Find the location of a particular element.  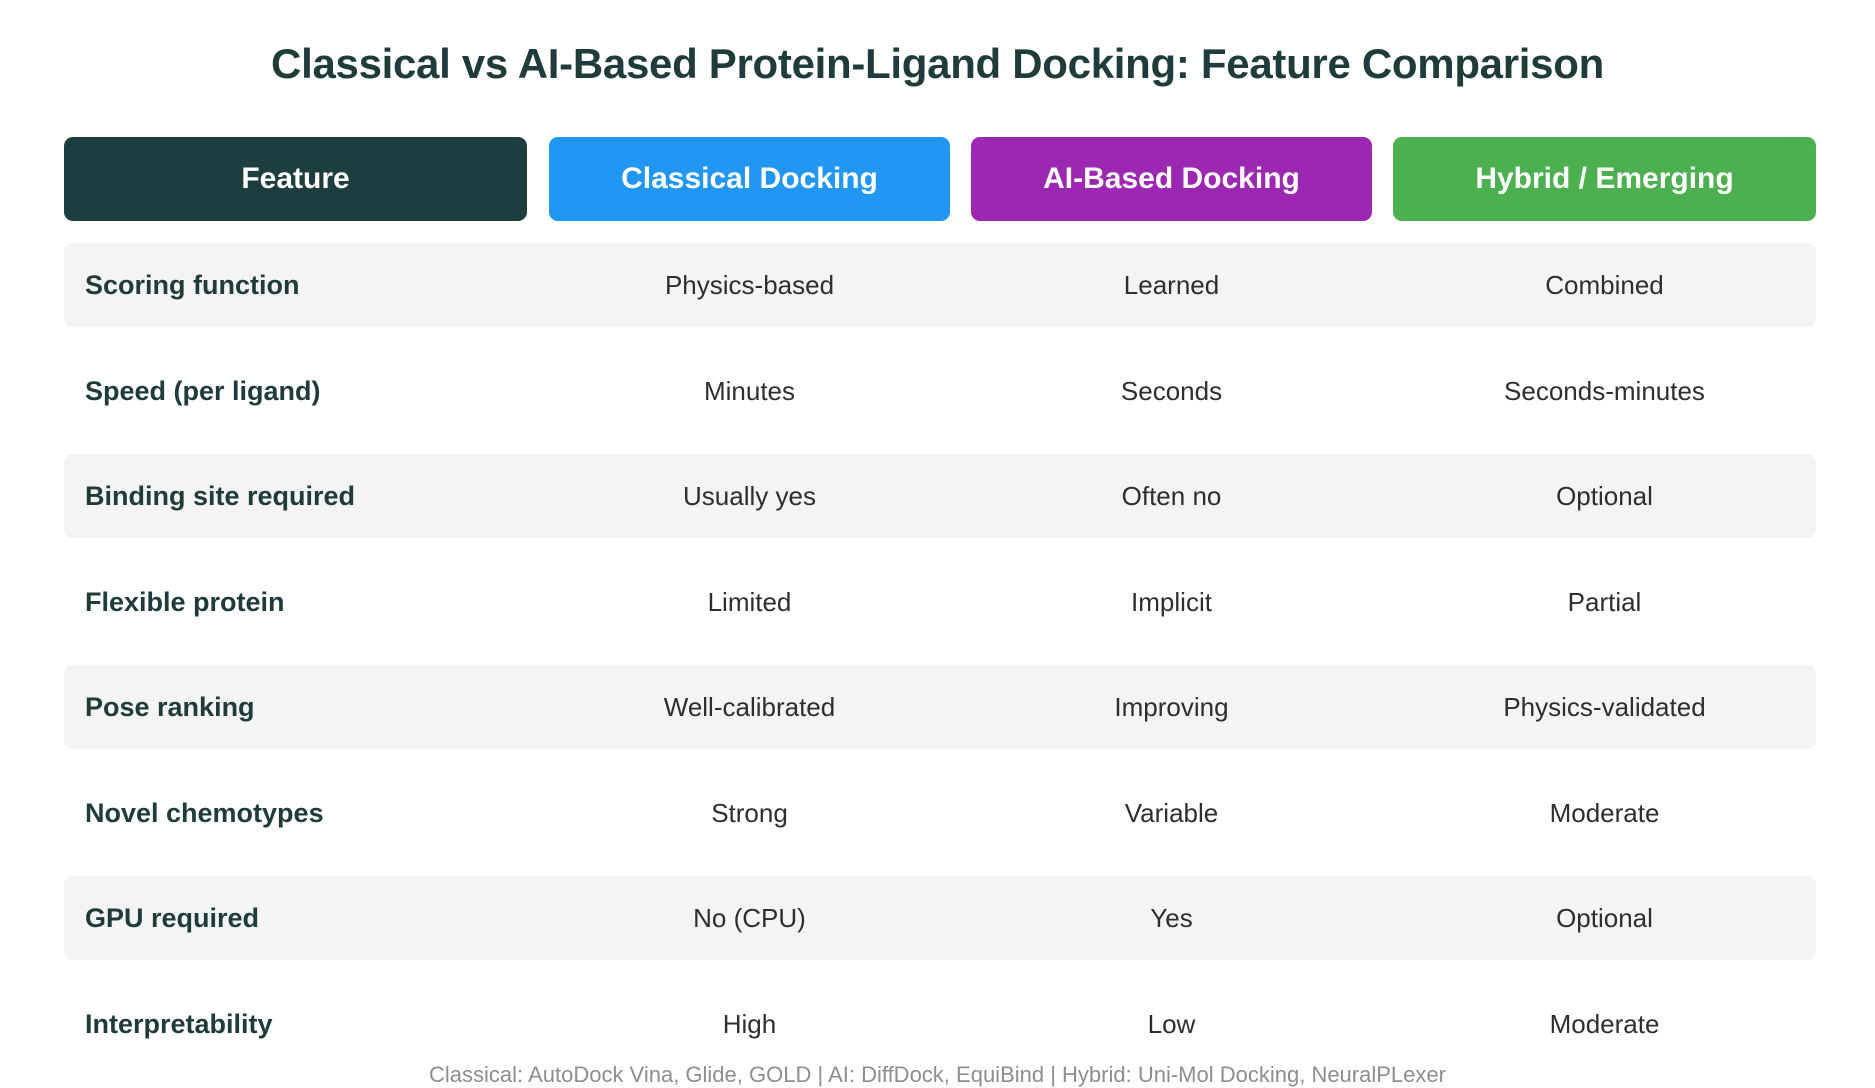

header-classical-label: Classical Docking is located at coordinates (749, 178).